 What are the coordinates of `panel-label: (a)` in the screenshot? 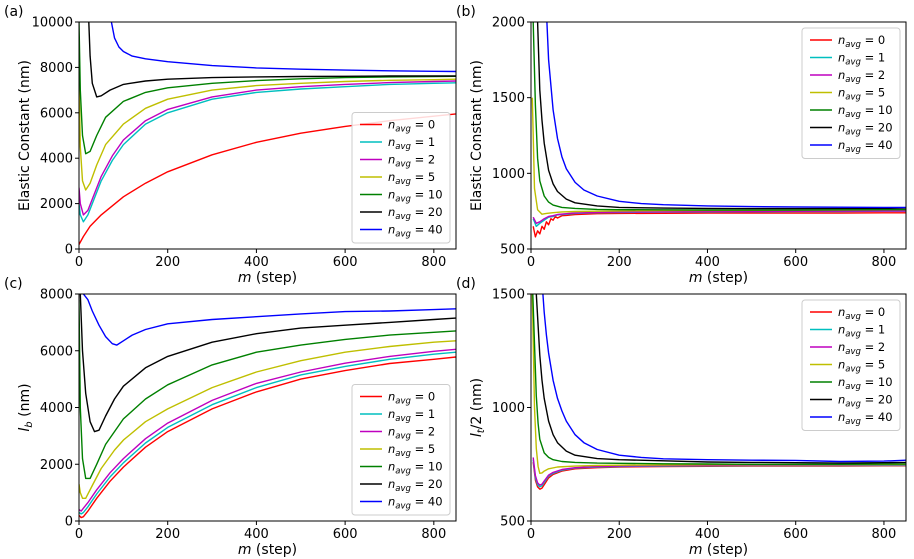 It's located at (14, 12).